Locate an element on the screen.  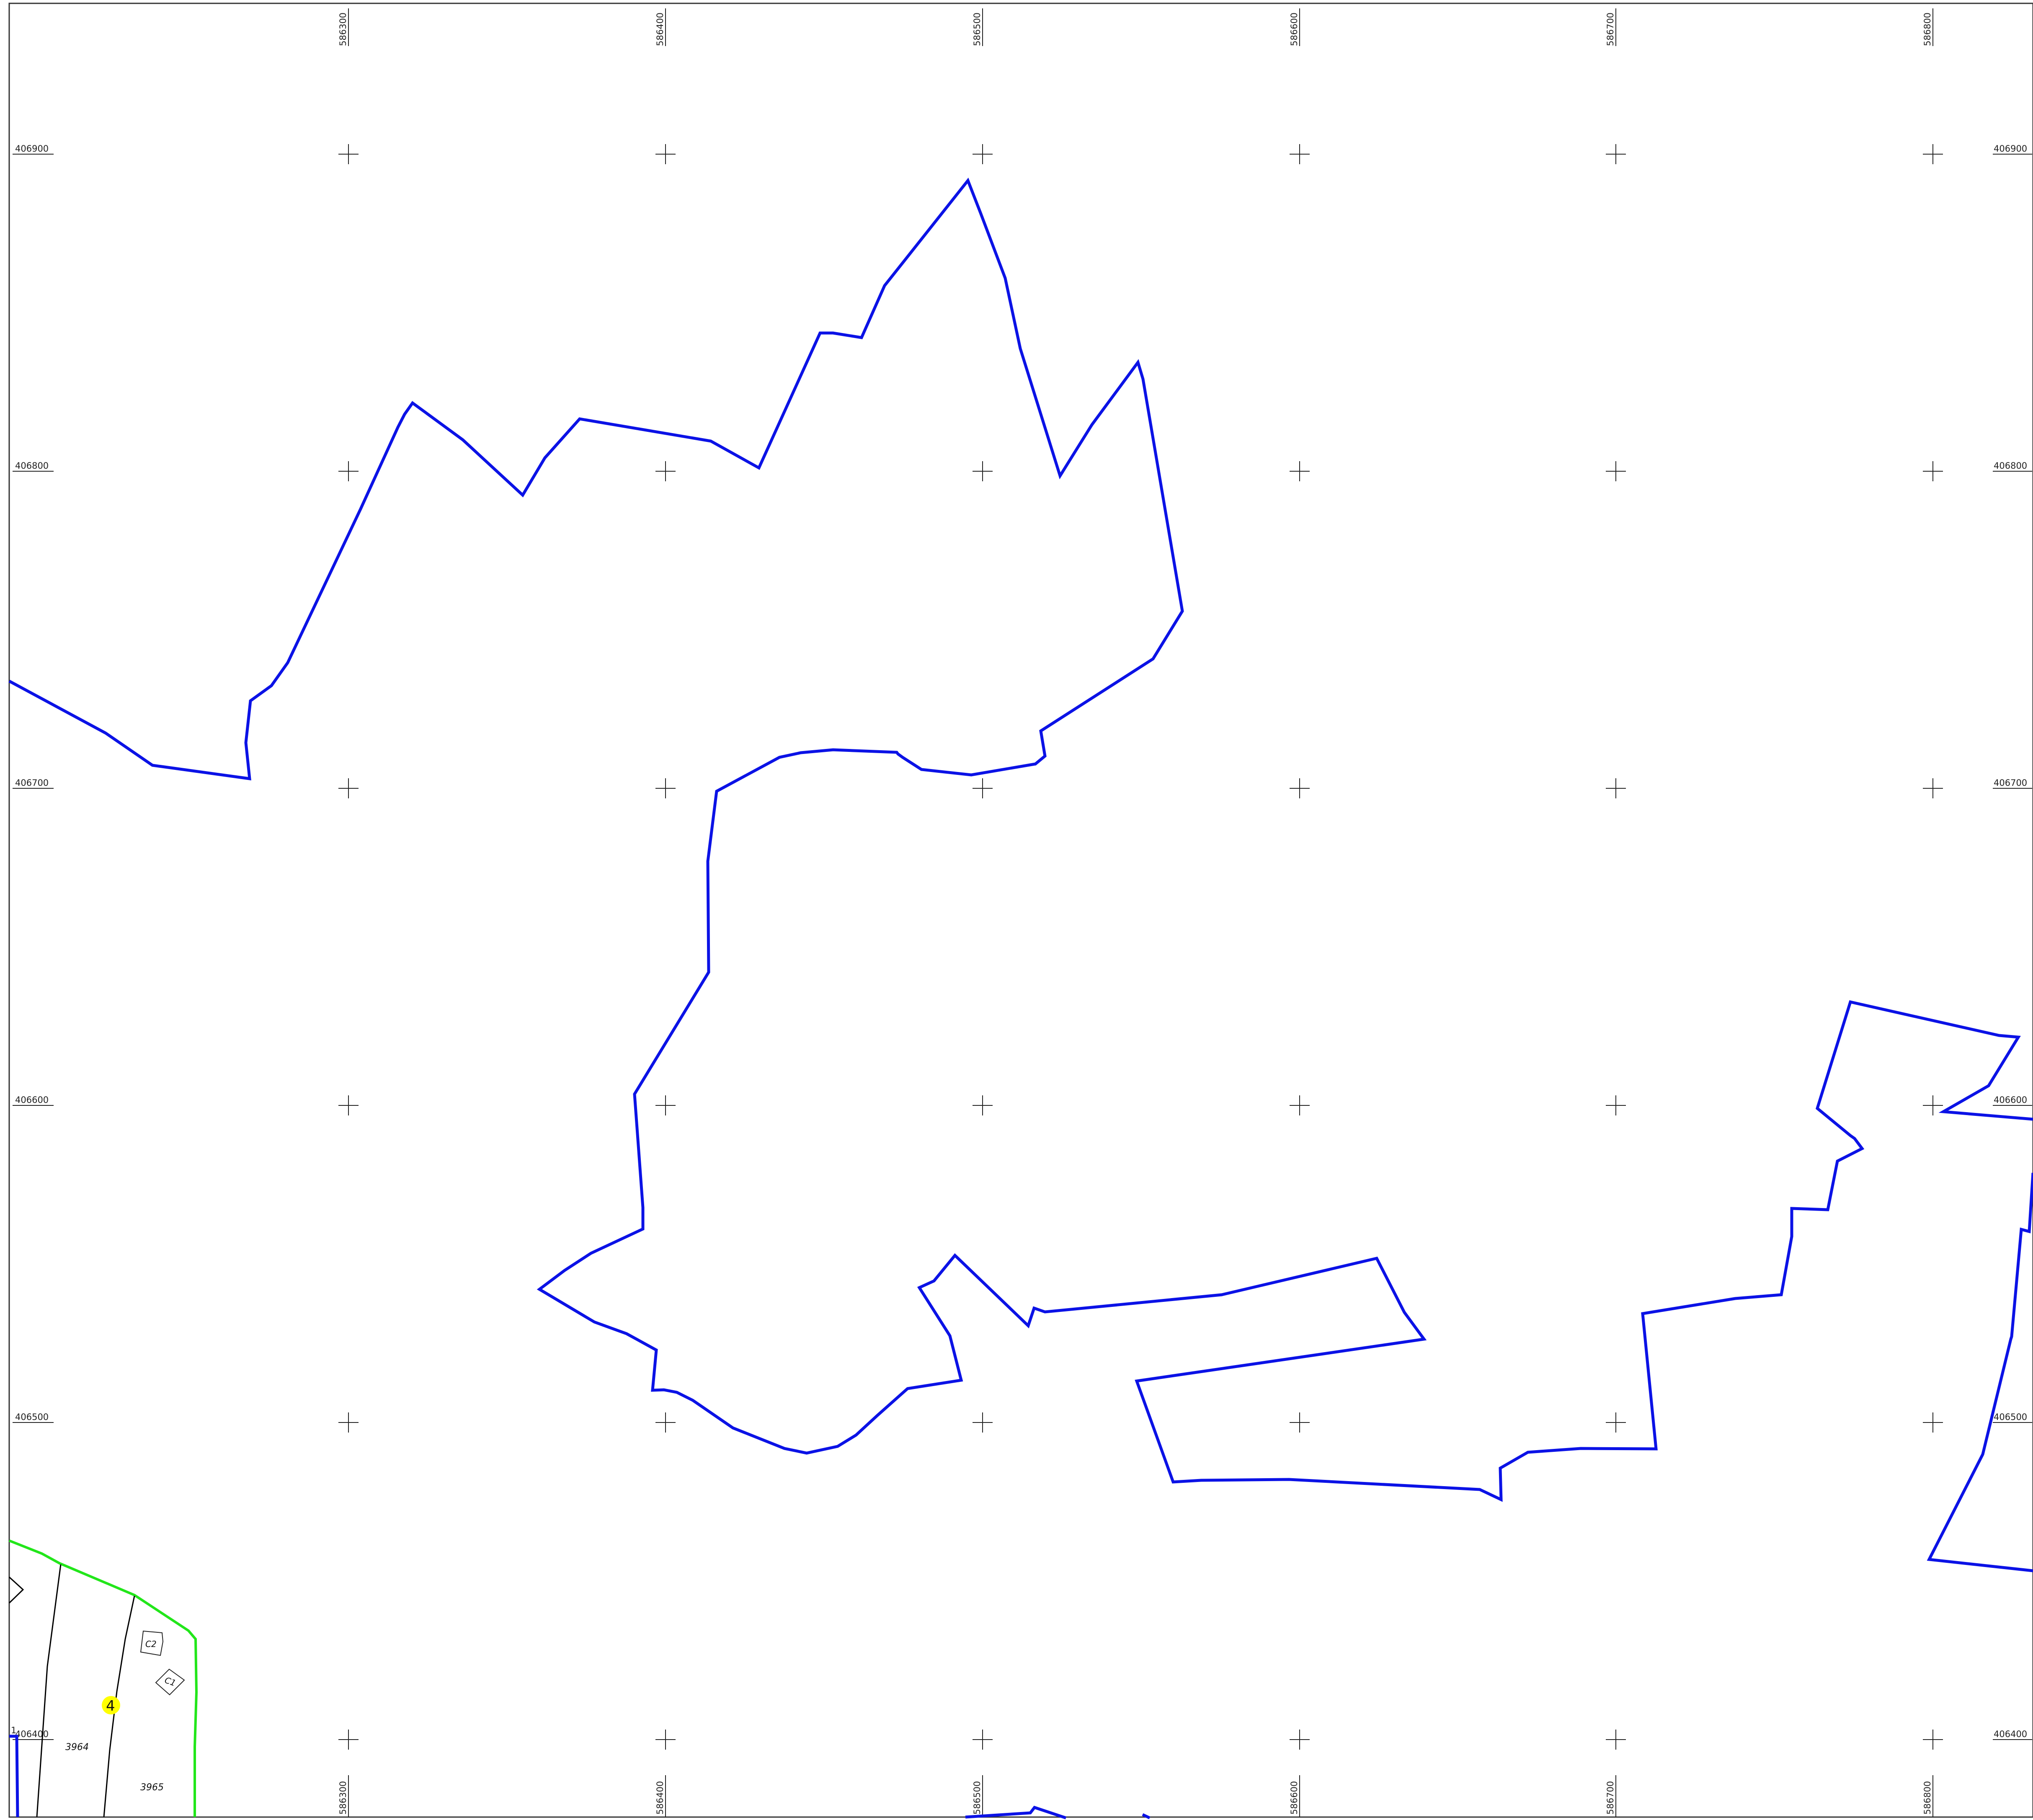
northing-ticks-left is located at coordinates (33, 947).